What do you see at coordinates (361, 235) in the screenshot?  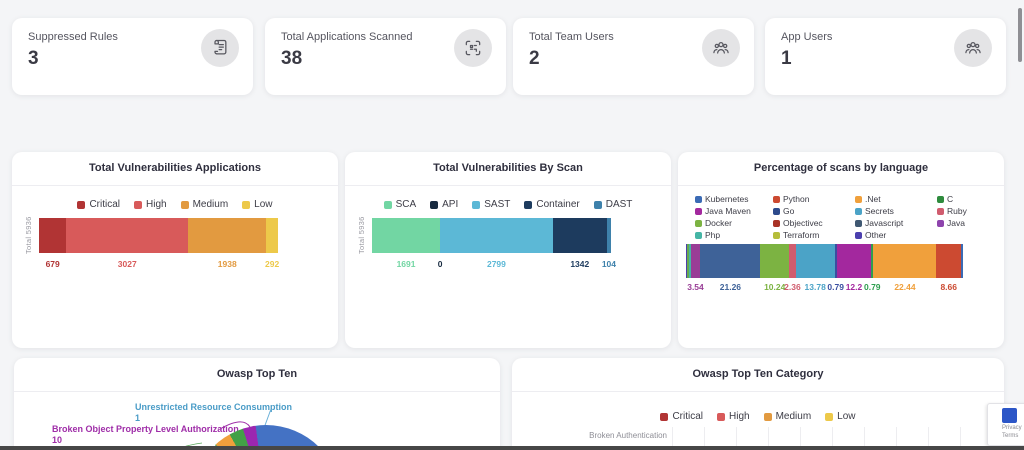 I see `y-axis-total-label: Total 5936` at bounding box center [361, 235].